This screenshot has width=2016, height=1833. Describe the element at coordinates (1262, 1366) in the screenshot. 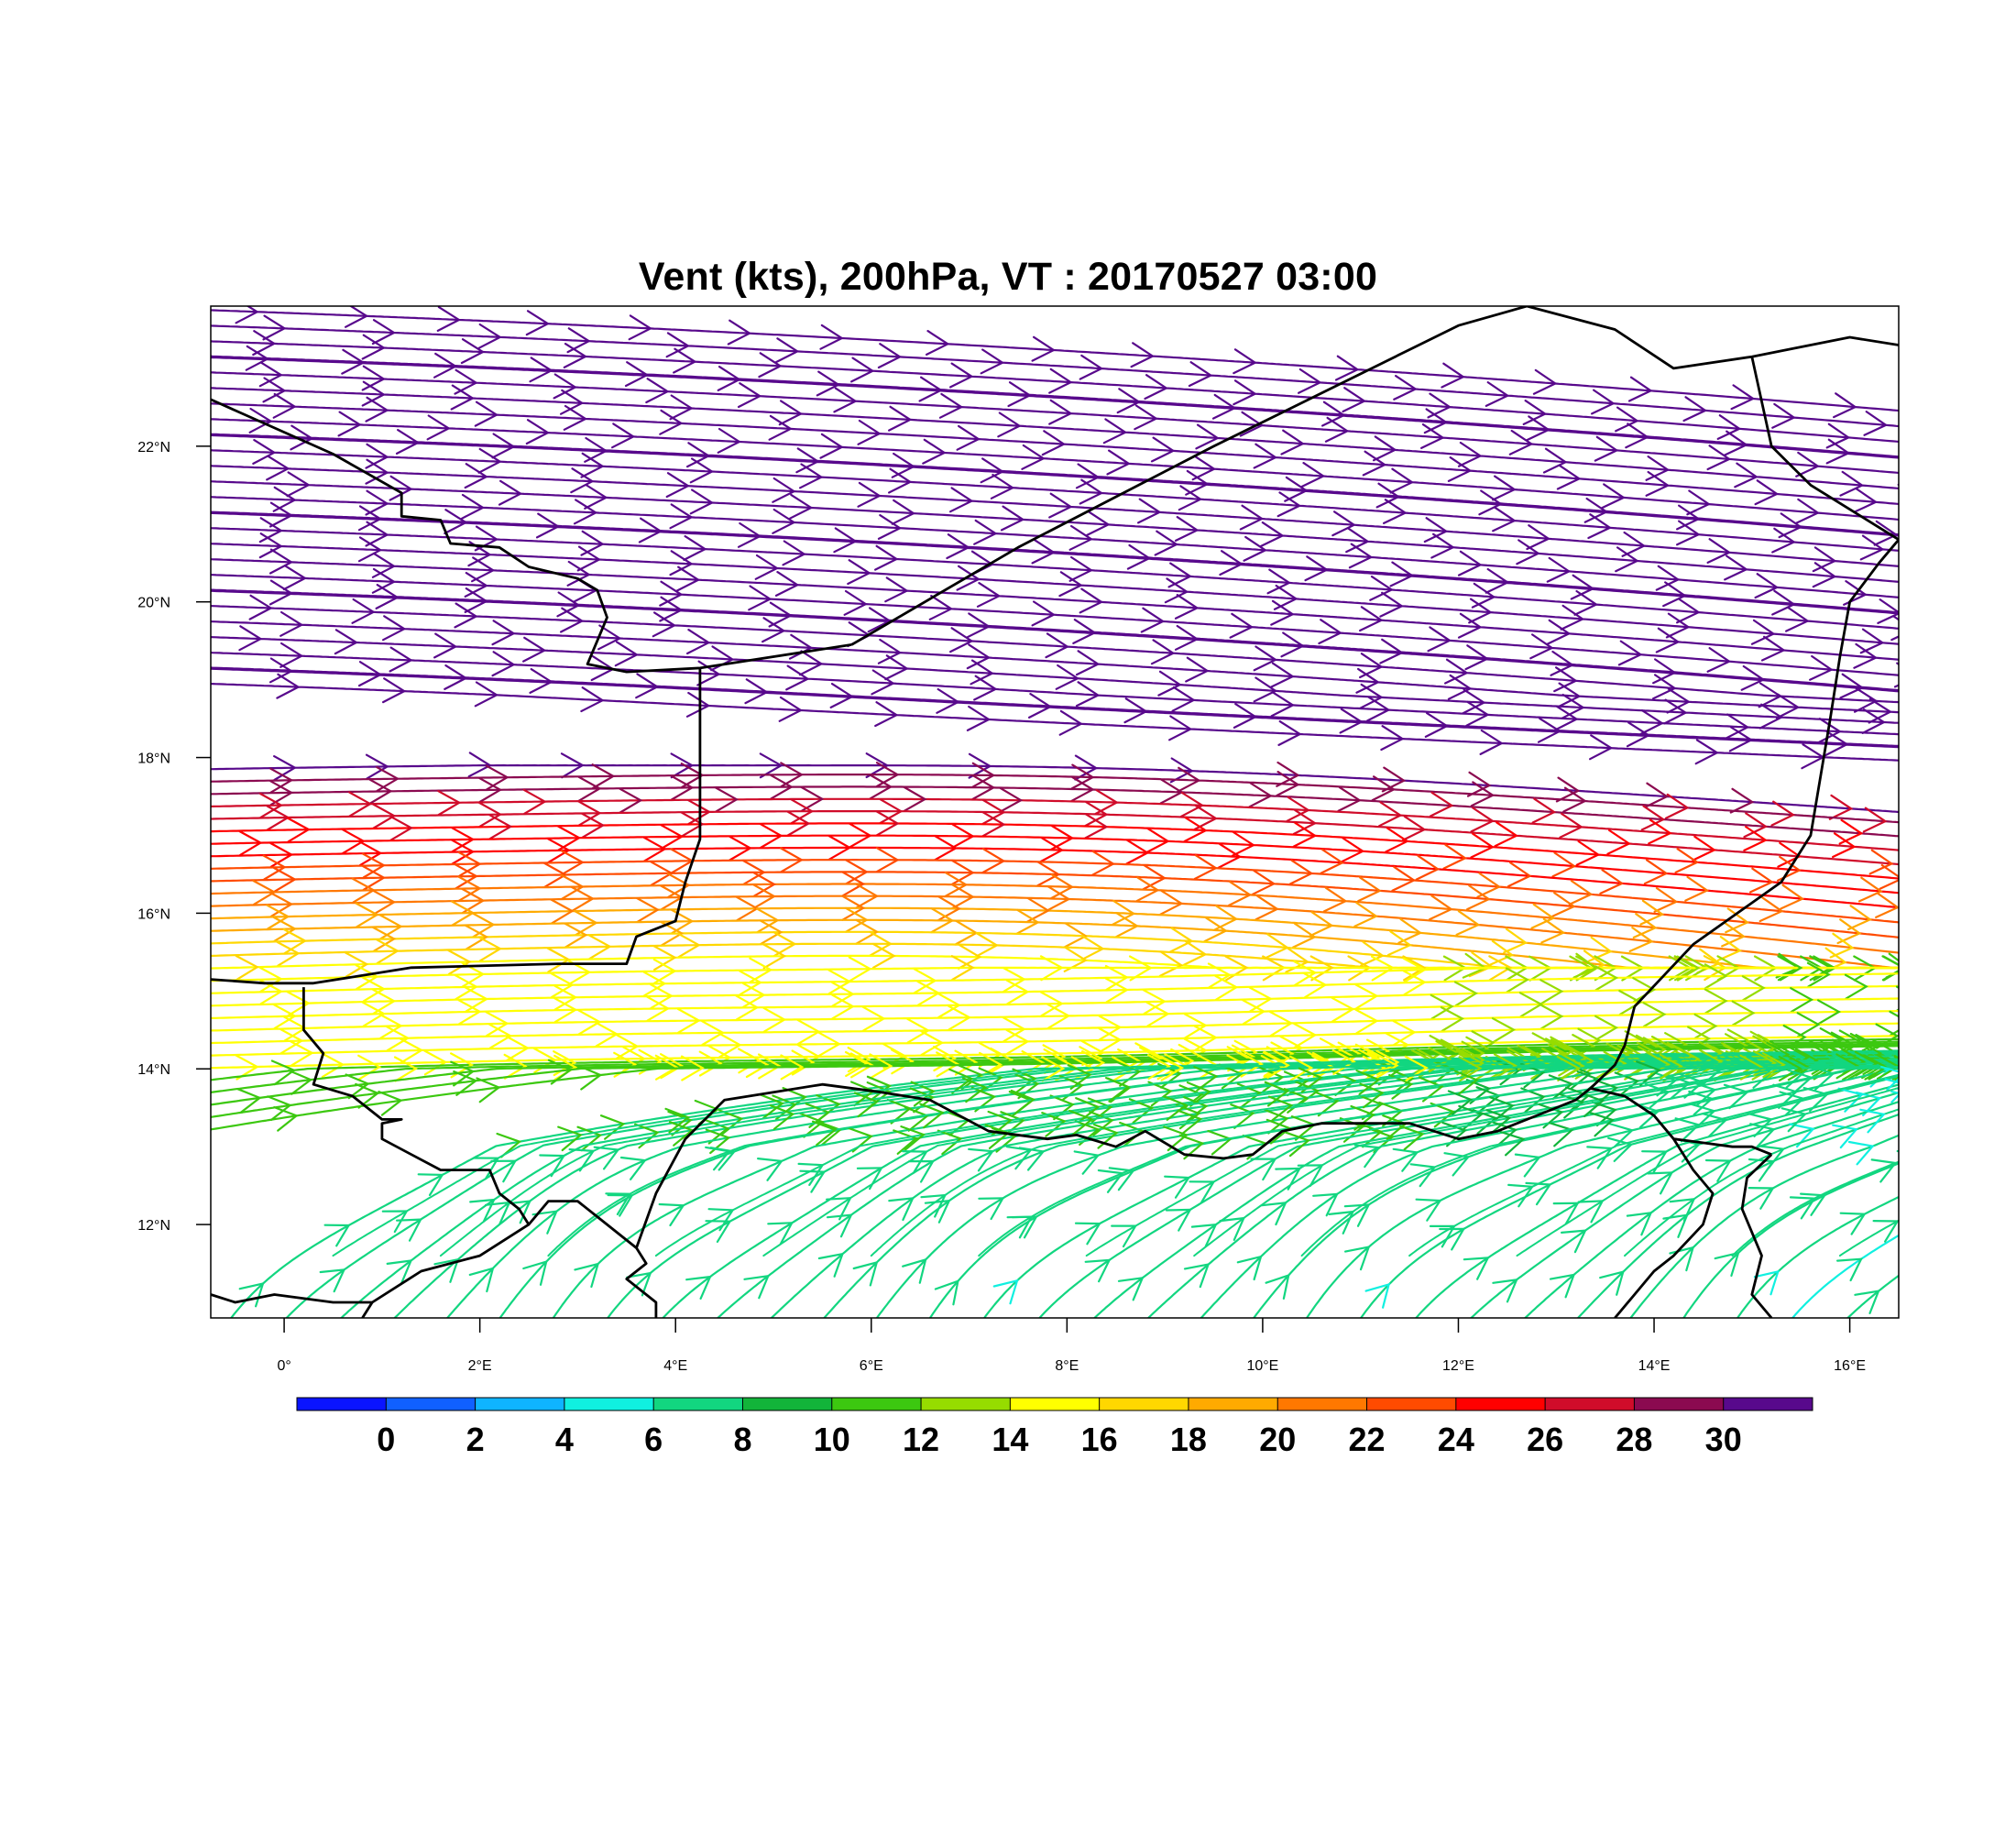

I see `lon-tick-label: 10°E` at that location.